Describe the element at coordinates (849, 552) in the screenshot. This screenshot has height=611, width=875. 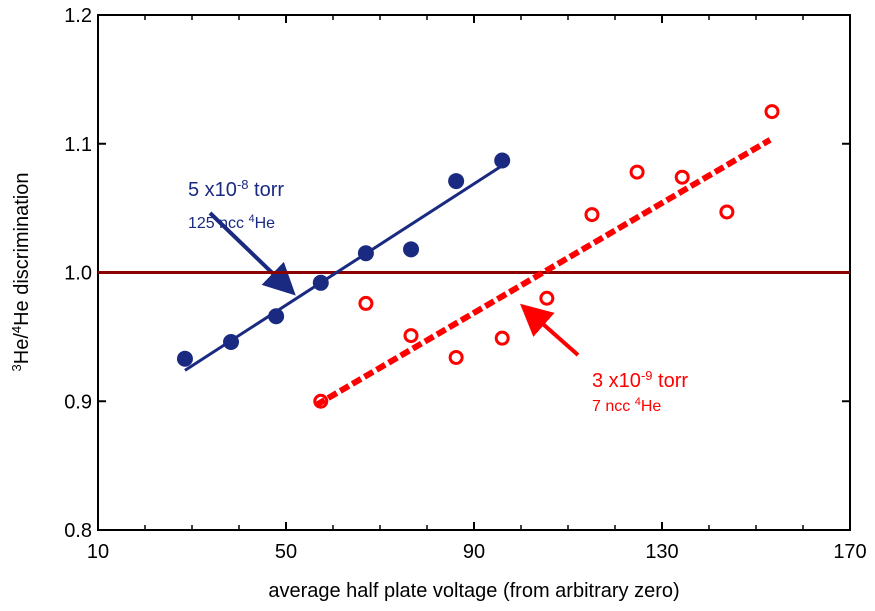
I see `x-tick-label: 170` at that location.